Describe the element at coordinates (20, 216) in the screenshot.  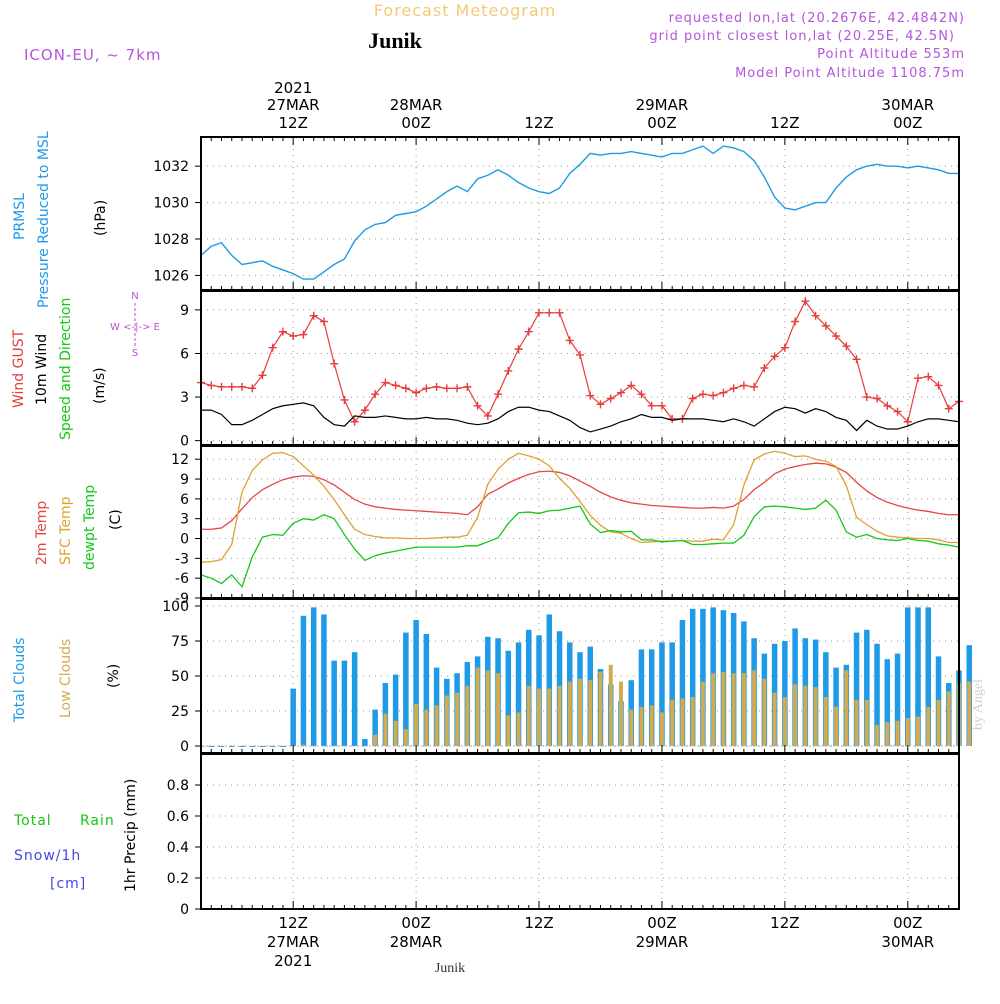
I see `pressure-label-1: PRMSL` at that location.